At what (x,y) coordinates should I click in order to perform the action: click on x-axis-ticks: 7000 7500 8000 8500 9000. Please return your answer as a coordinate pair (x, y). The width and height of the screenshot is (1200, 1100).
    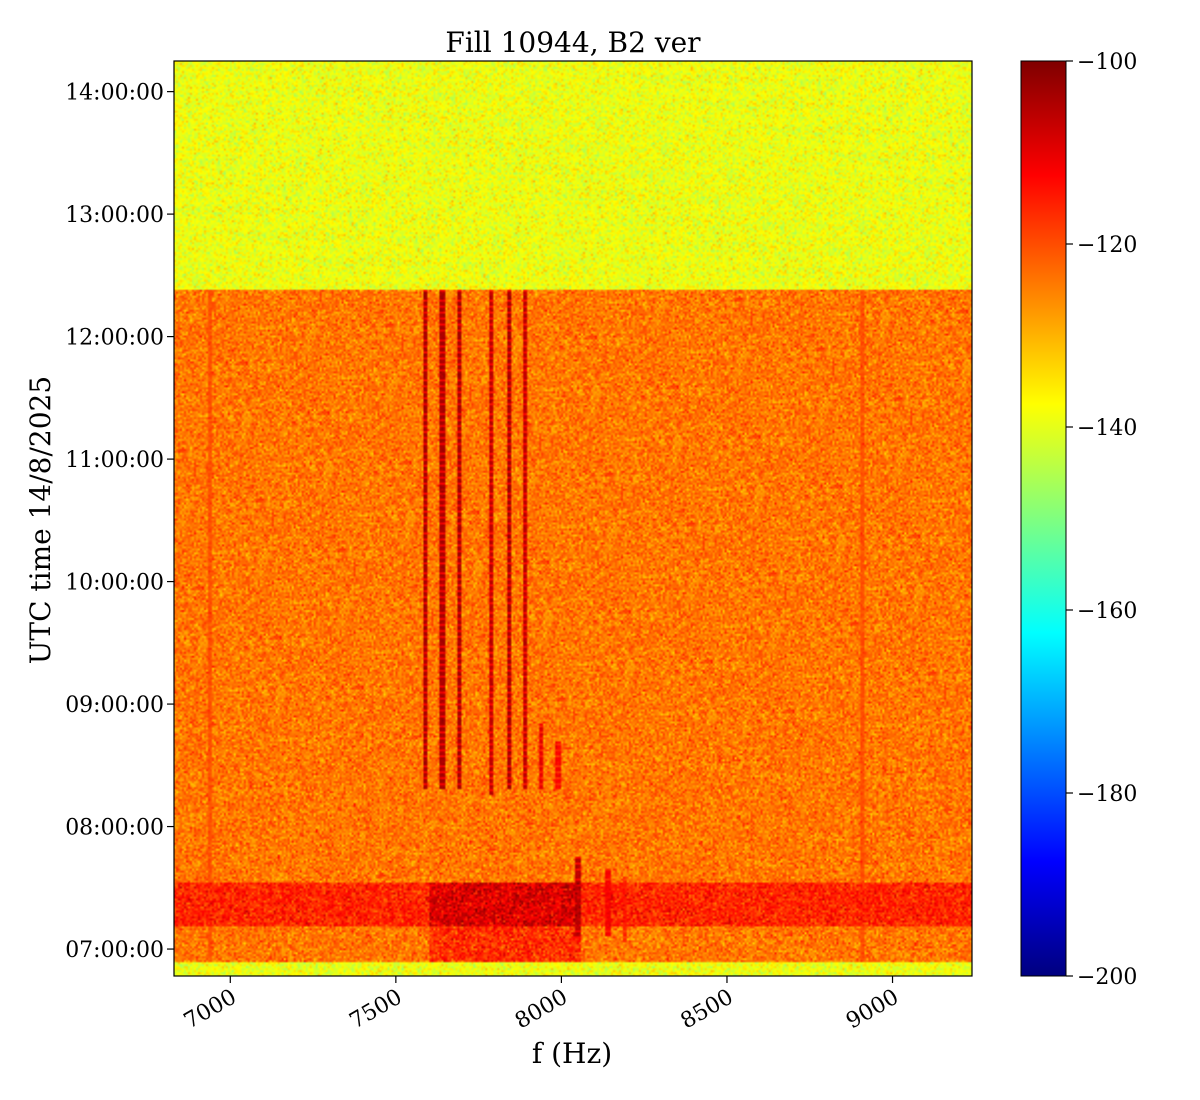
    Looking at the image, I should click on (541, 1005).